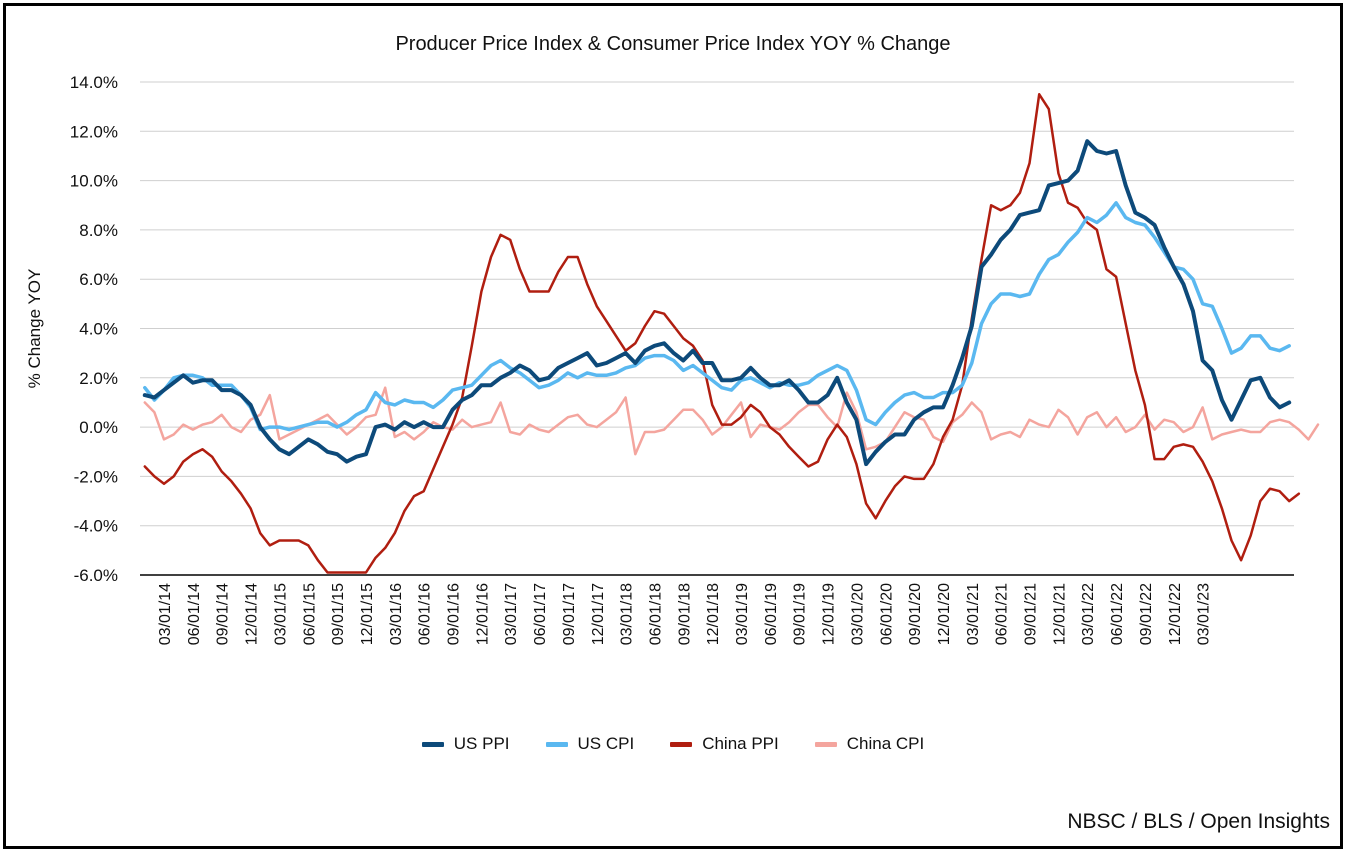  Describe the element at coordinates (915, 614) in the screenshot. I see `x-tick-label: 09/01/20` at that location.